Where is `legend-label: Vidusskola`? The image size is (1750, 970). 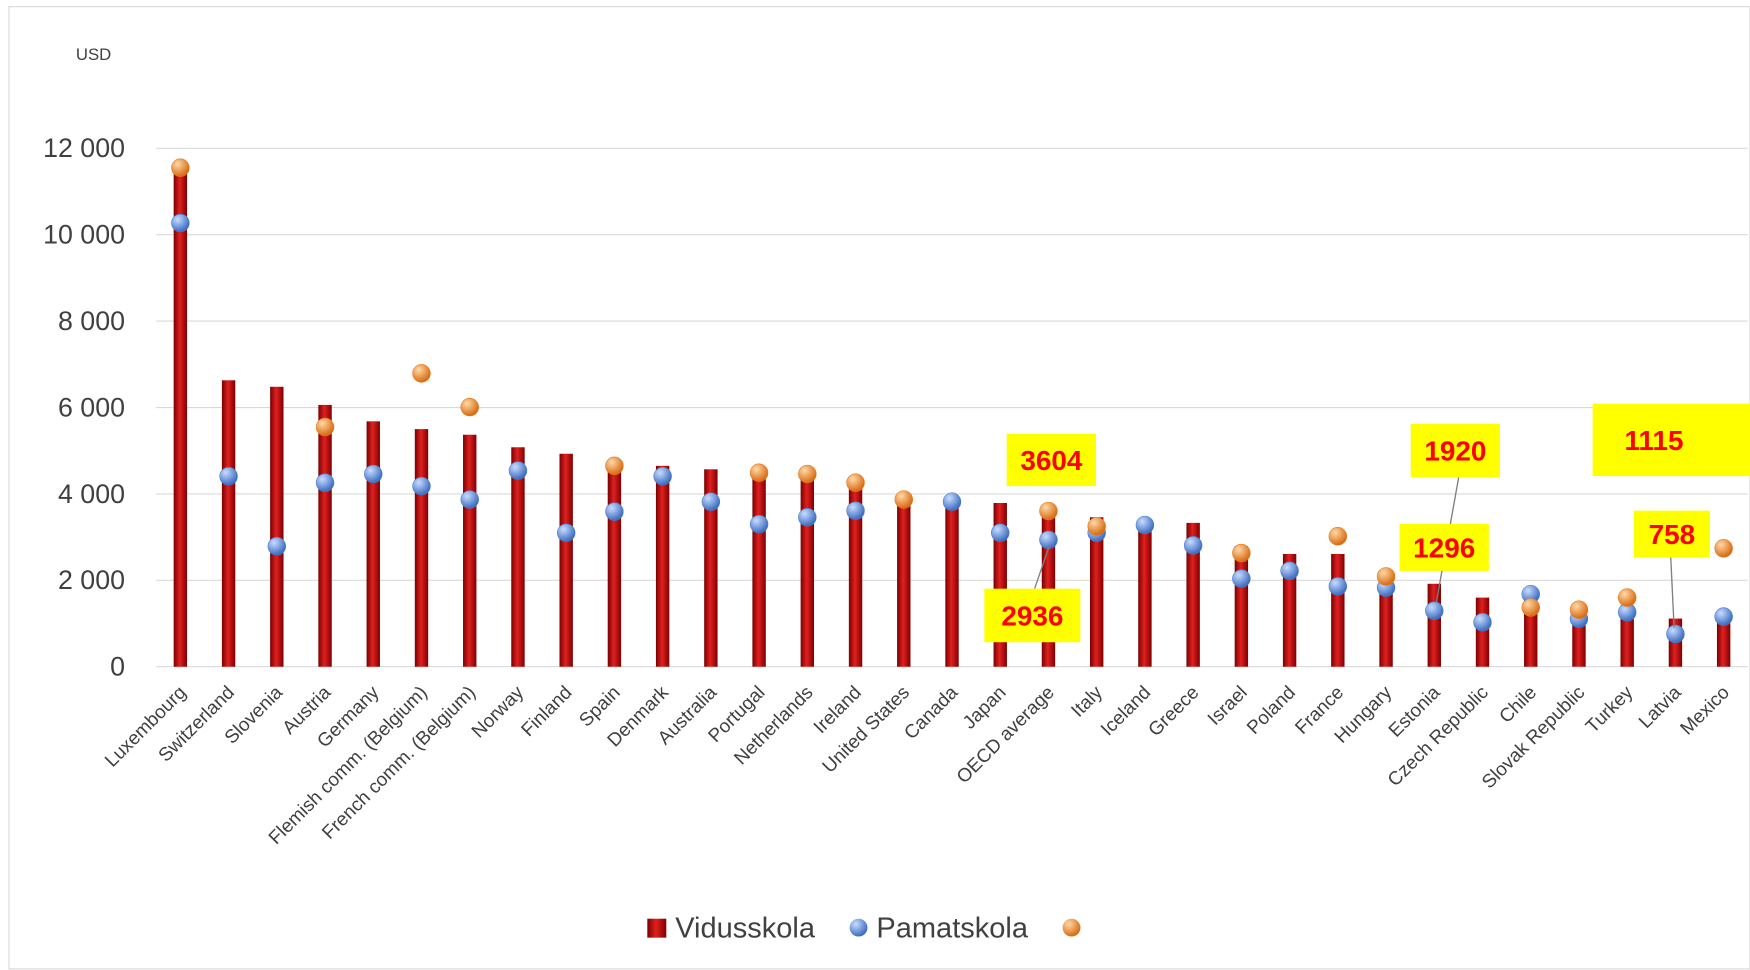
legend-label: Vidusskola is located at coordinates (745, 929).